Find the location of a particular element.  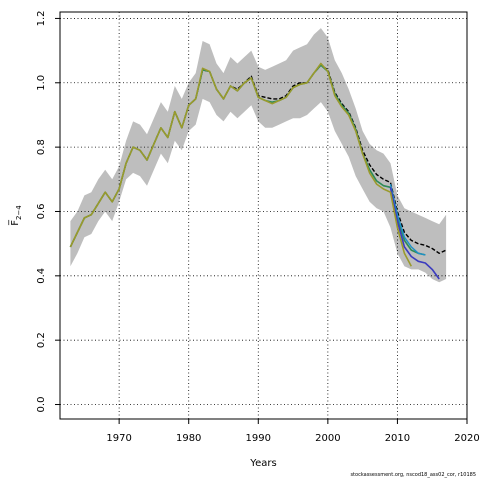

y-tick-label: 1.2 is located at coordinates (41, 18).